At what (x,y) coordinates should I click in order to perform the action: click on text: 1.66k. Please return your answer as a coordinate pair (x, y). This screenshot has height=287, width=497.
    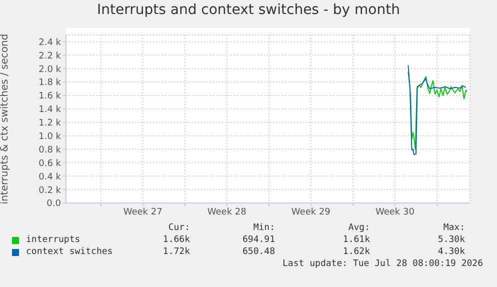
    Looking at the image, I should click on (176, 240).